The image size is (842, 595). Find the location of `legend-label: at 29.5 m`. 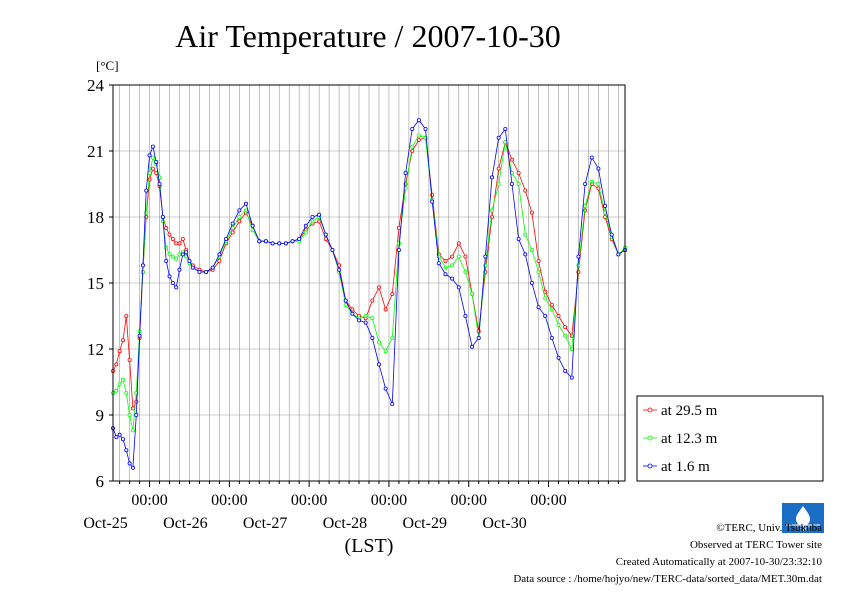

legend-label: at 29.5 m is located at coordinates (689, 411).